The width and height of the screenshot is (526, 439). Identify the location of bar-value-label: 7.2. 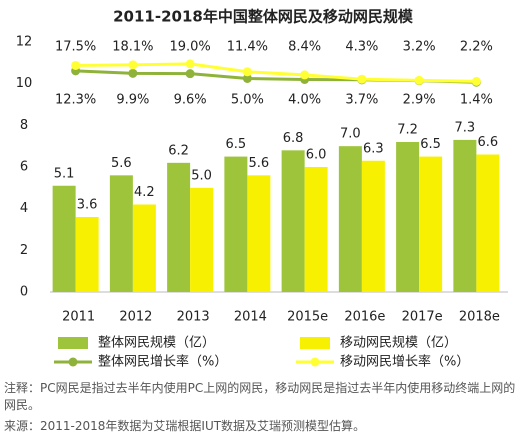
(407, 130).